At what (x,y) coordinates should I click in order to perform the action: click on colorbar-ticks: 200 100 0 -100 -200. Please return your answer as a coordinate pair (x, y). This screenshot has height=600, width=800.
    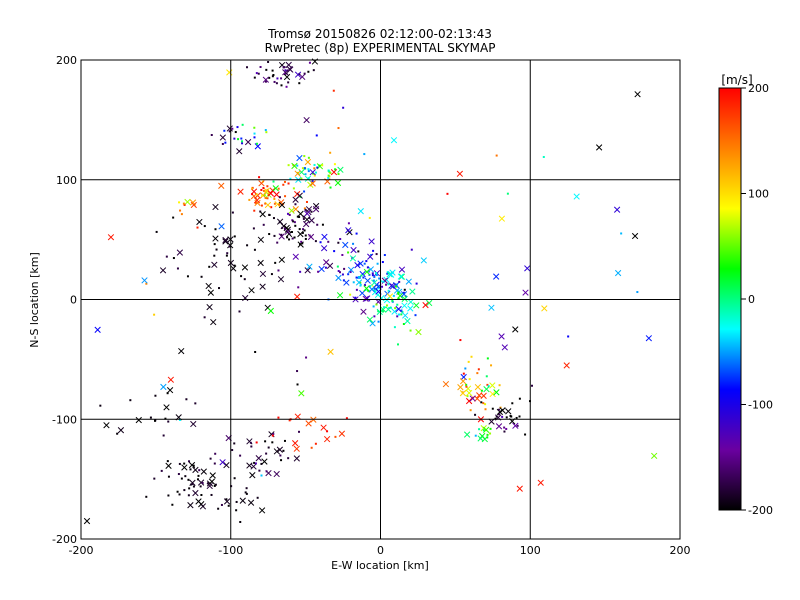
    Looking at the image, I should click on (757, 299).